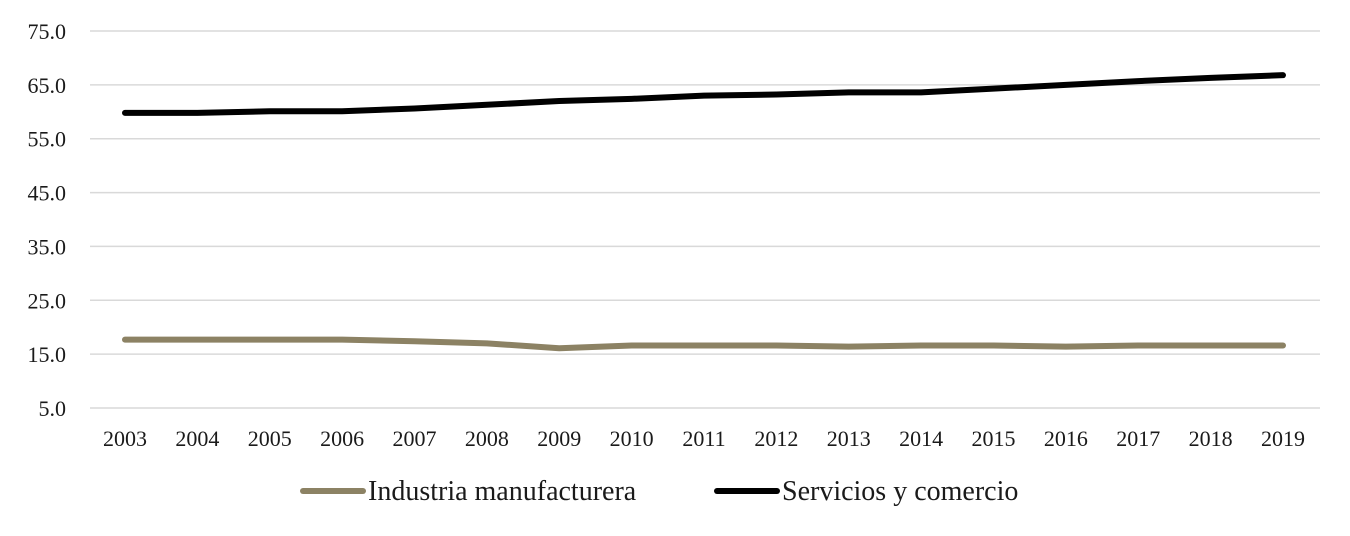  What do you see at coordinates (47, 300) in the screenshot?
I see `y-tick-label: 25.0` at bounding box center [47, 300].